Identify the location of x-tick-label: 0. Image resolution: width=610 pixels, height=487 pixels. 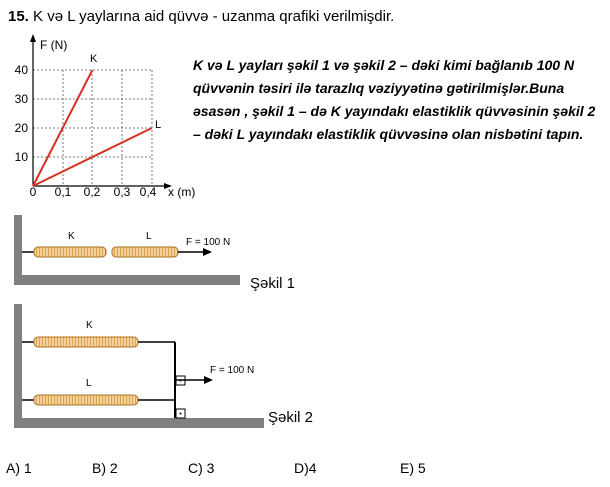
(33, 192).